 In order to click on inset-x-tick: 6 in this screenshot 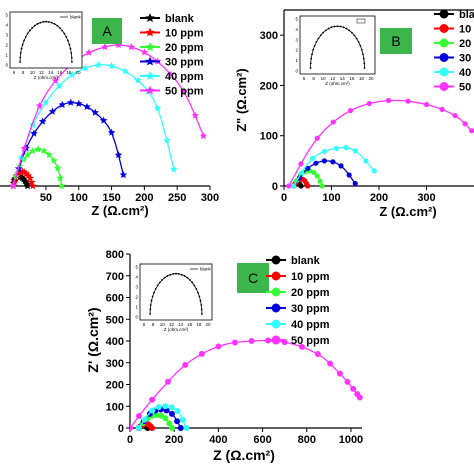, I will do `click(14, 72)`.